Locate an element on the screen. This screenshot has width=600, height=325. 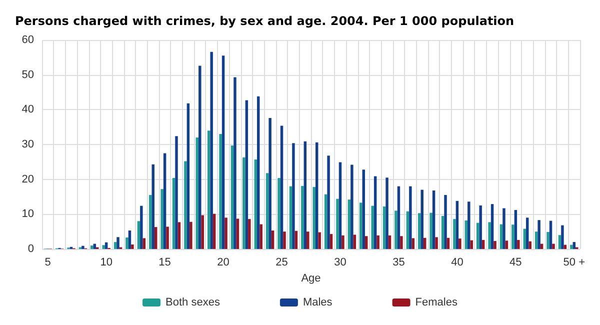
y-tick-label: 0 is located at coordinates (31, 249).